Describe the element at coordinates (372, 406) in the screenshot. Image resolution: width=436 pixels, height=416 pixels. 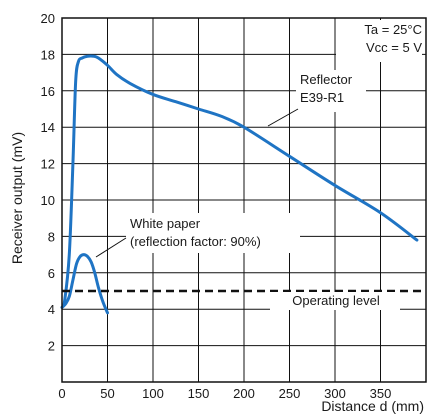
I see `x-axis-label: Distance d (mm)` at that location.